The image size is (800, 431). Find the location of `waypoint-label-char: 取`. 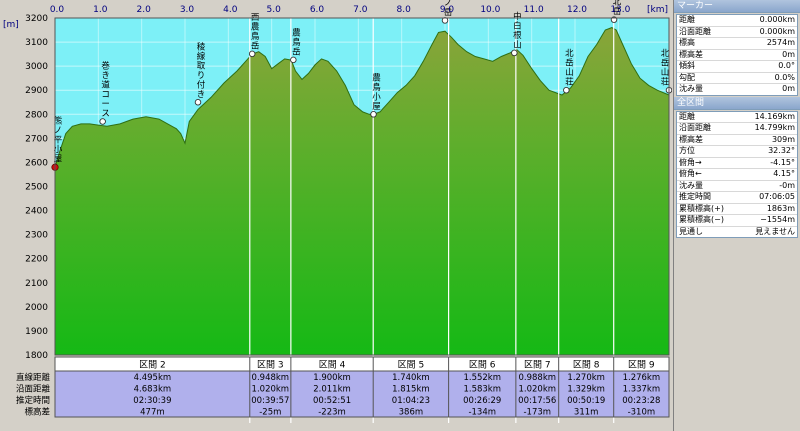

waypoint-label-char: 取 is located at coordinates (201, 66).